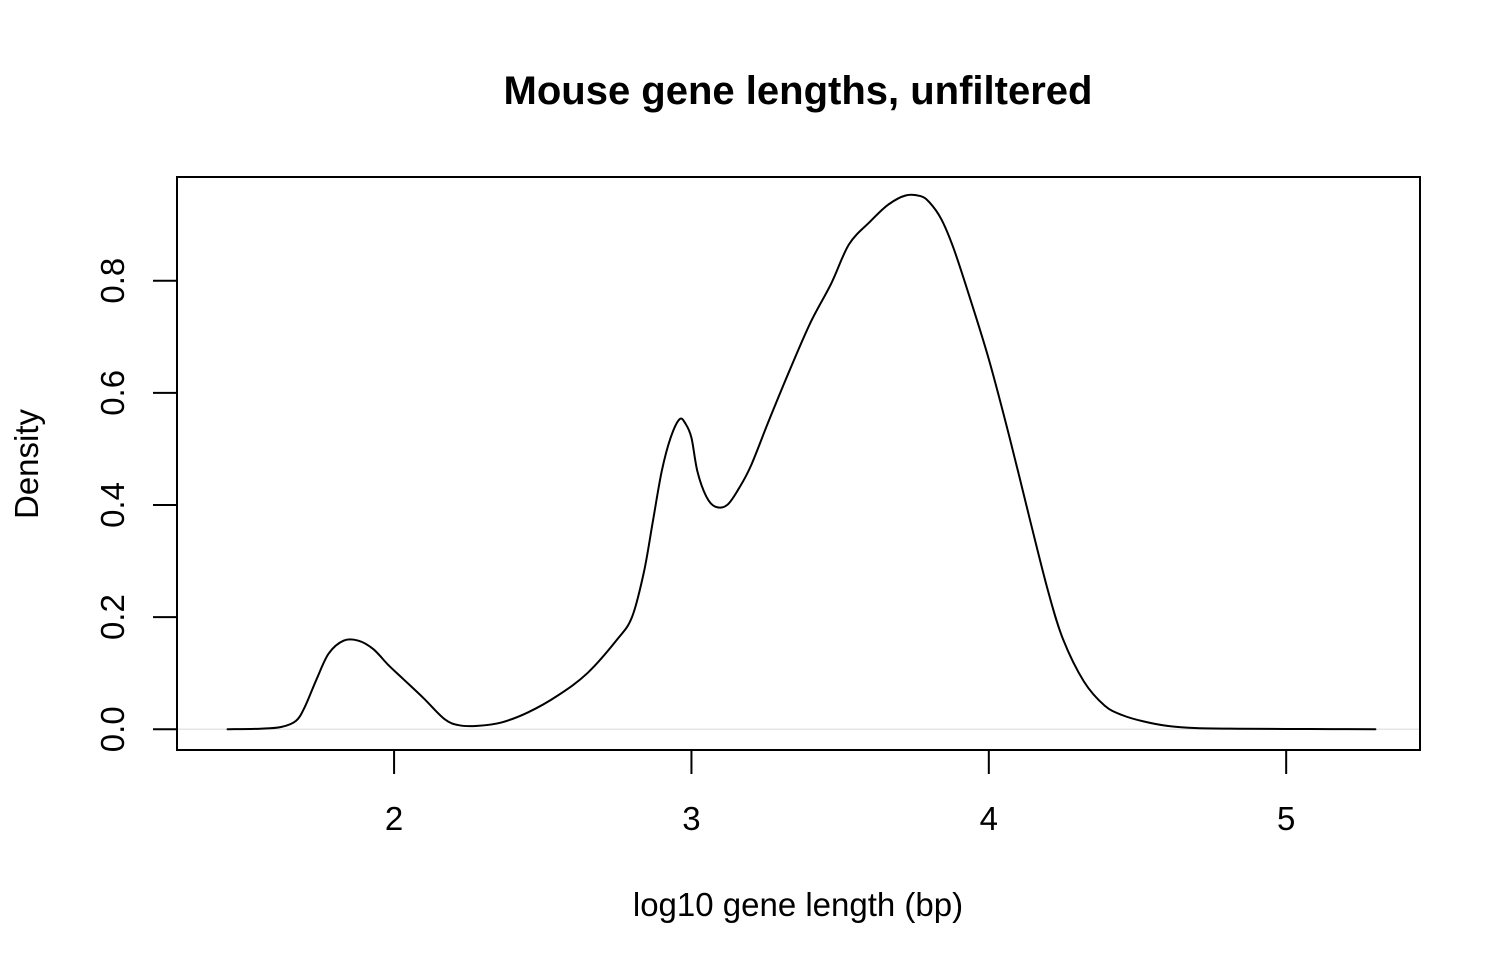 The width and height of the screenshot is (1512, 972). Describe the element at coordinates (691, 818) in the screenshot. I see `x-tick-label: 3` at that location.